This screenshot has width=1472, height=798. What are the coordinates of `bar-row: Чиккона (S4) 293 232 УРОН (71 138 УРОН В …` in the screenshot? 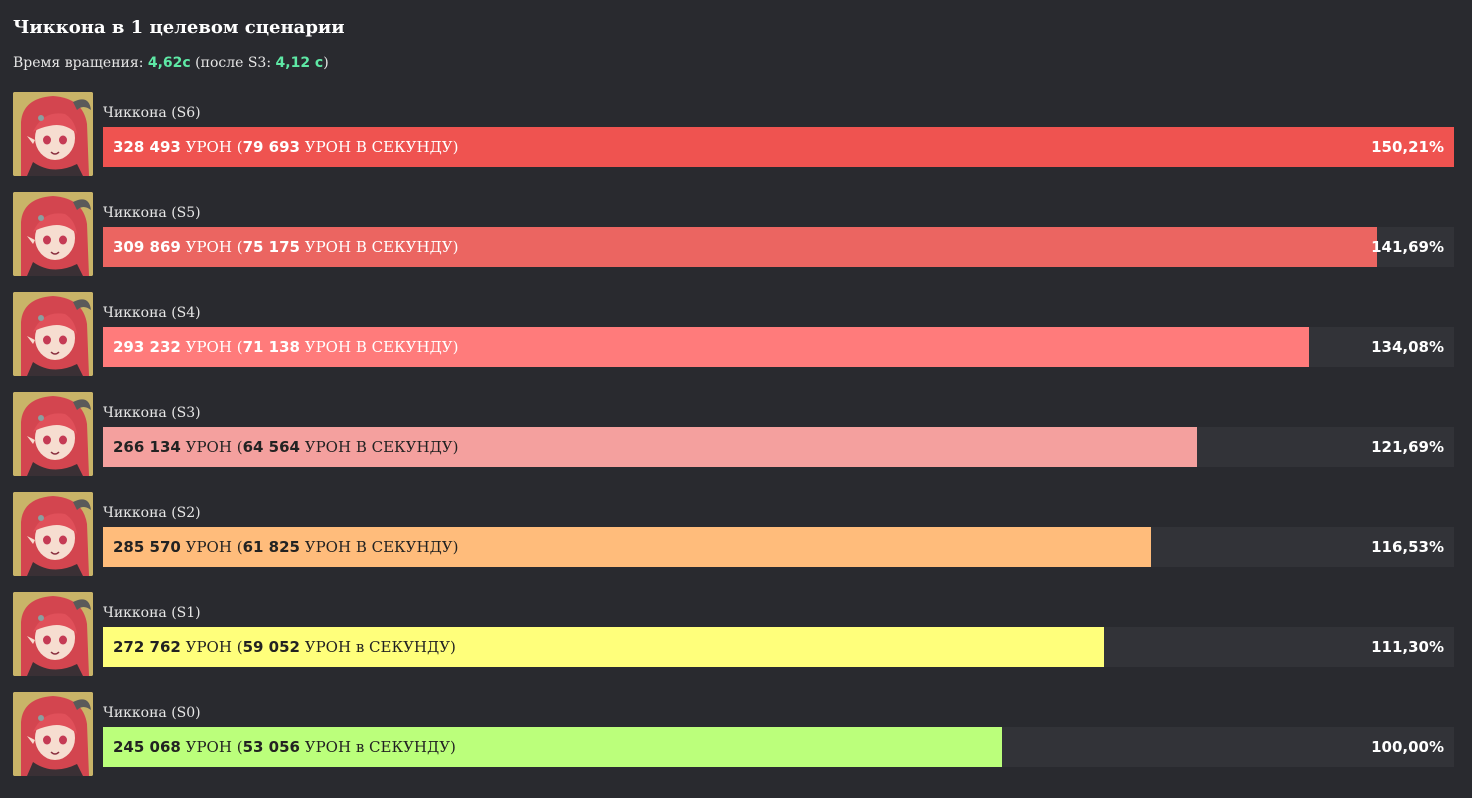 It's located at (734, 335).